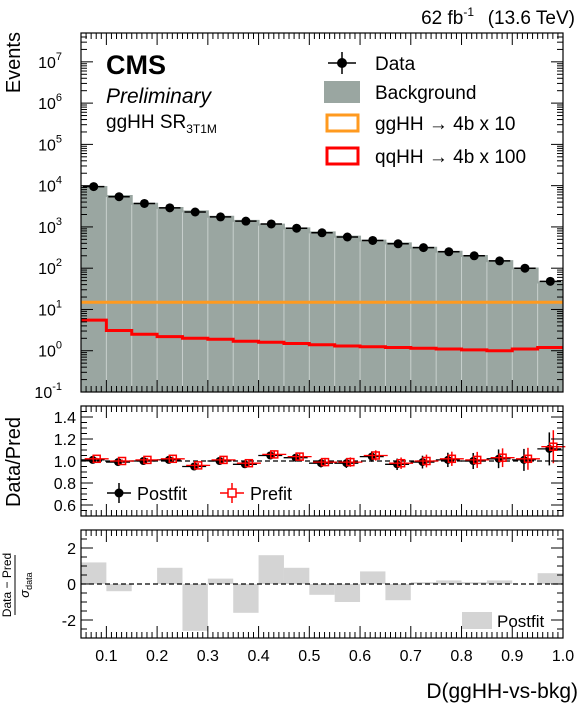 This screenshot has height=703, width=580. What do you see at coordinates (461, 656) in the screenshot?
I see `x-tick-label: 0.8` at bounding box center [461, 656].